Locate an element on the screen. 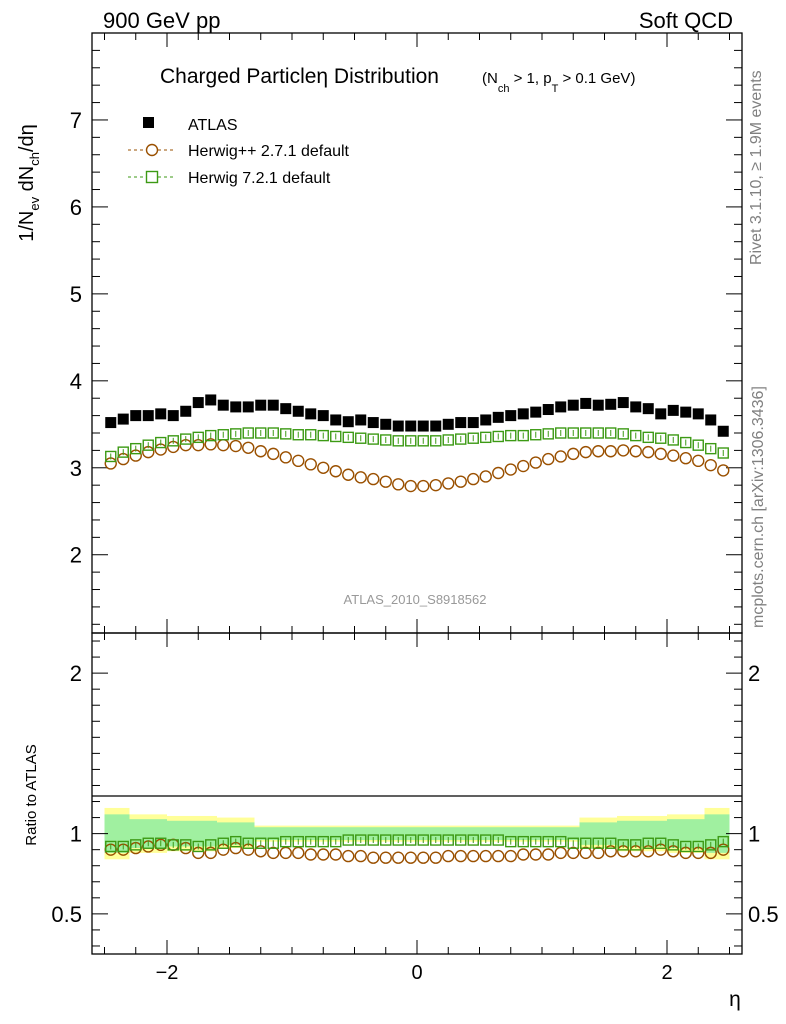 Image resolution: width=786 pixels, height=1024 pixels. legend-marker-herwig7 is located at coordinates (152, 177).